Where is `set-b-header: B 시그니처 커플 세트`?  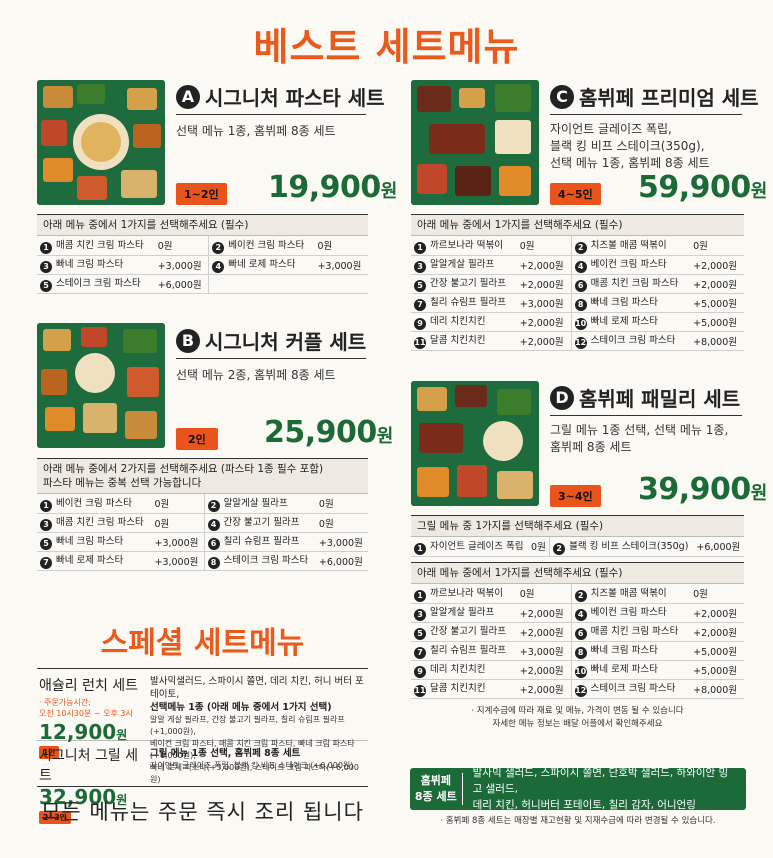 set-b-header: B 시그니처 커플 세트 is located at coordinates (271, 342).